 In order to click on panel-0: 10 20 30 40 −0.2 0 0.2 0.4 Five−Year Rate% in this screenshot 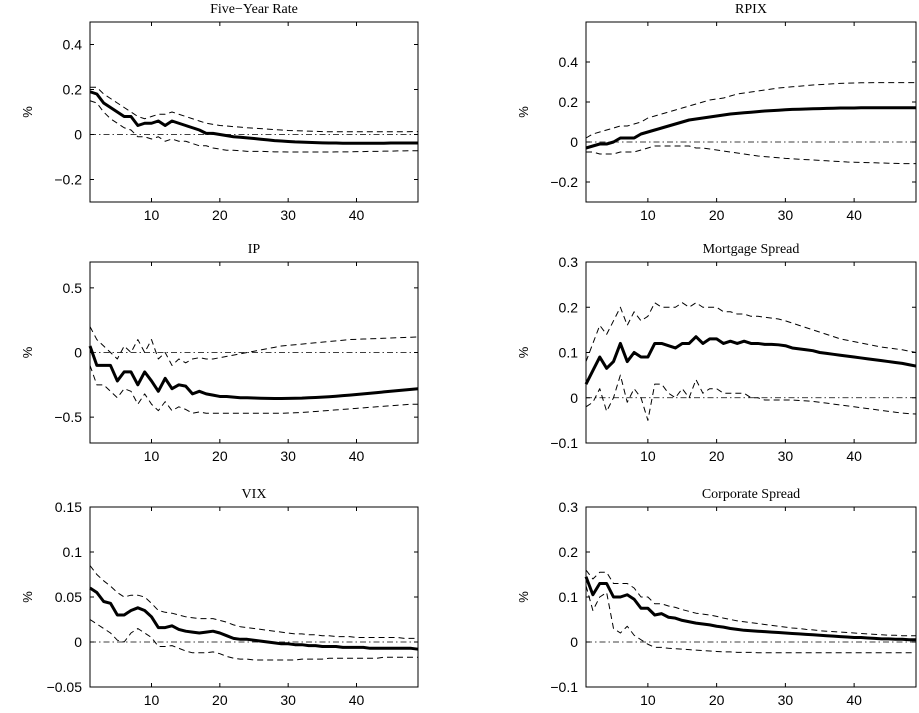, I will do `click(219, 112)`.